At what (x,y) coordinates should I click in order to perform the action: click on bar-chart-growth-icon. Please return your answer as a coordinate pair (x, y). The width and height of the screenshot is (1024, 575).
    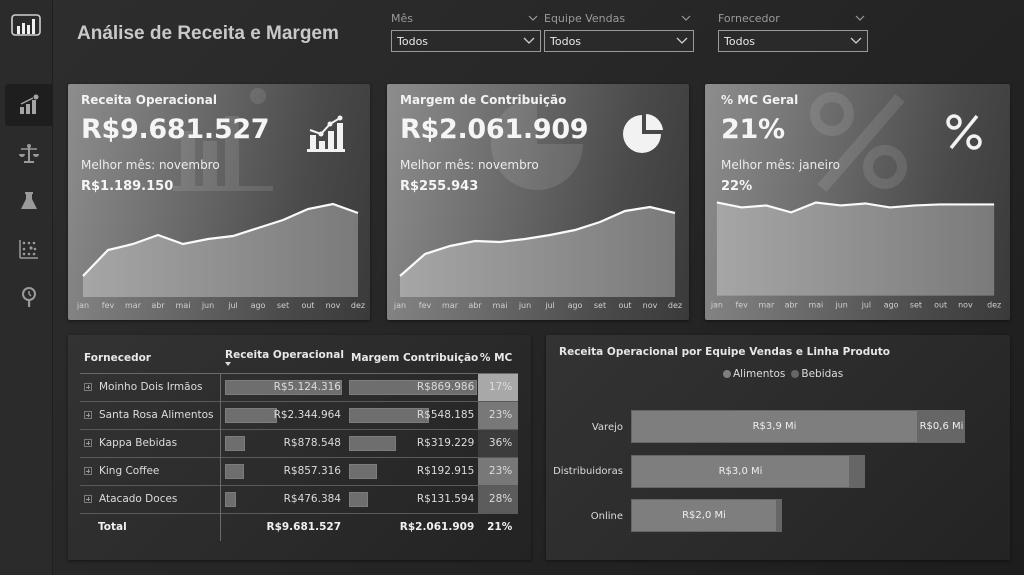
    Looking at the image, I should click on (326, 133).